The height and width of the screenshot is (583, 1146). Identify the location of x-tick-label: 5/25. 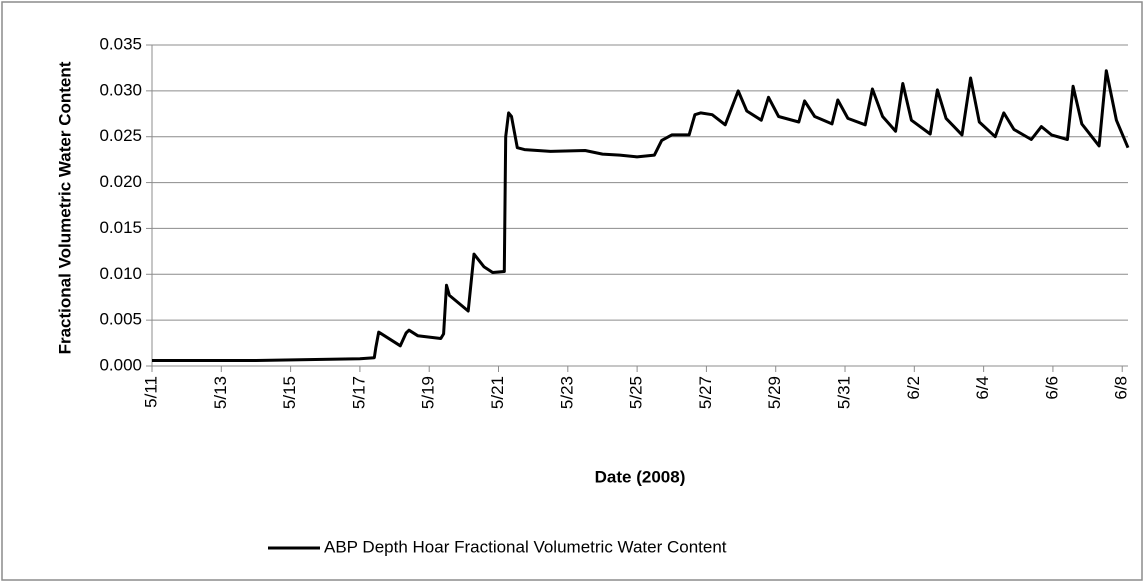
(636, 392).